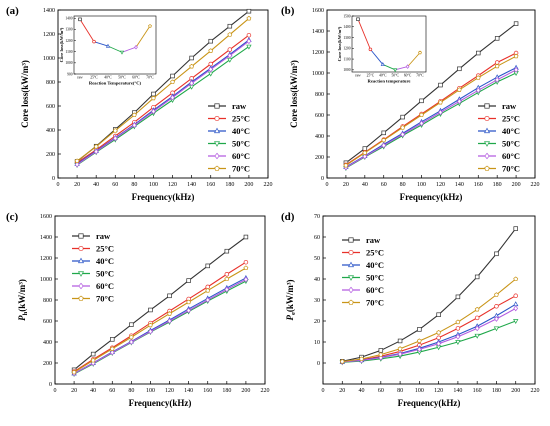 The height and width of the screenshot is (426, 550). Describe the element at coordinates (511, 169) in the screenshot. I see `legend-label: 70°C` at that location.